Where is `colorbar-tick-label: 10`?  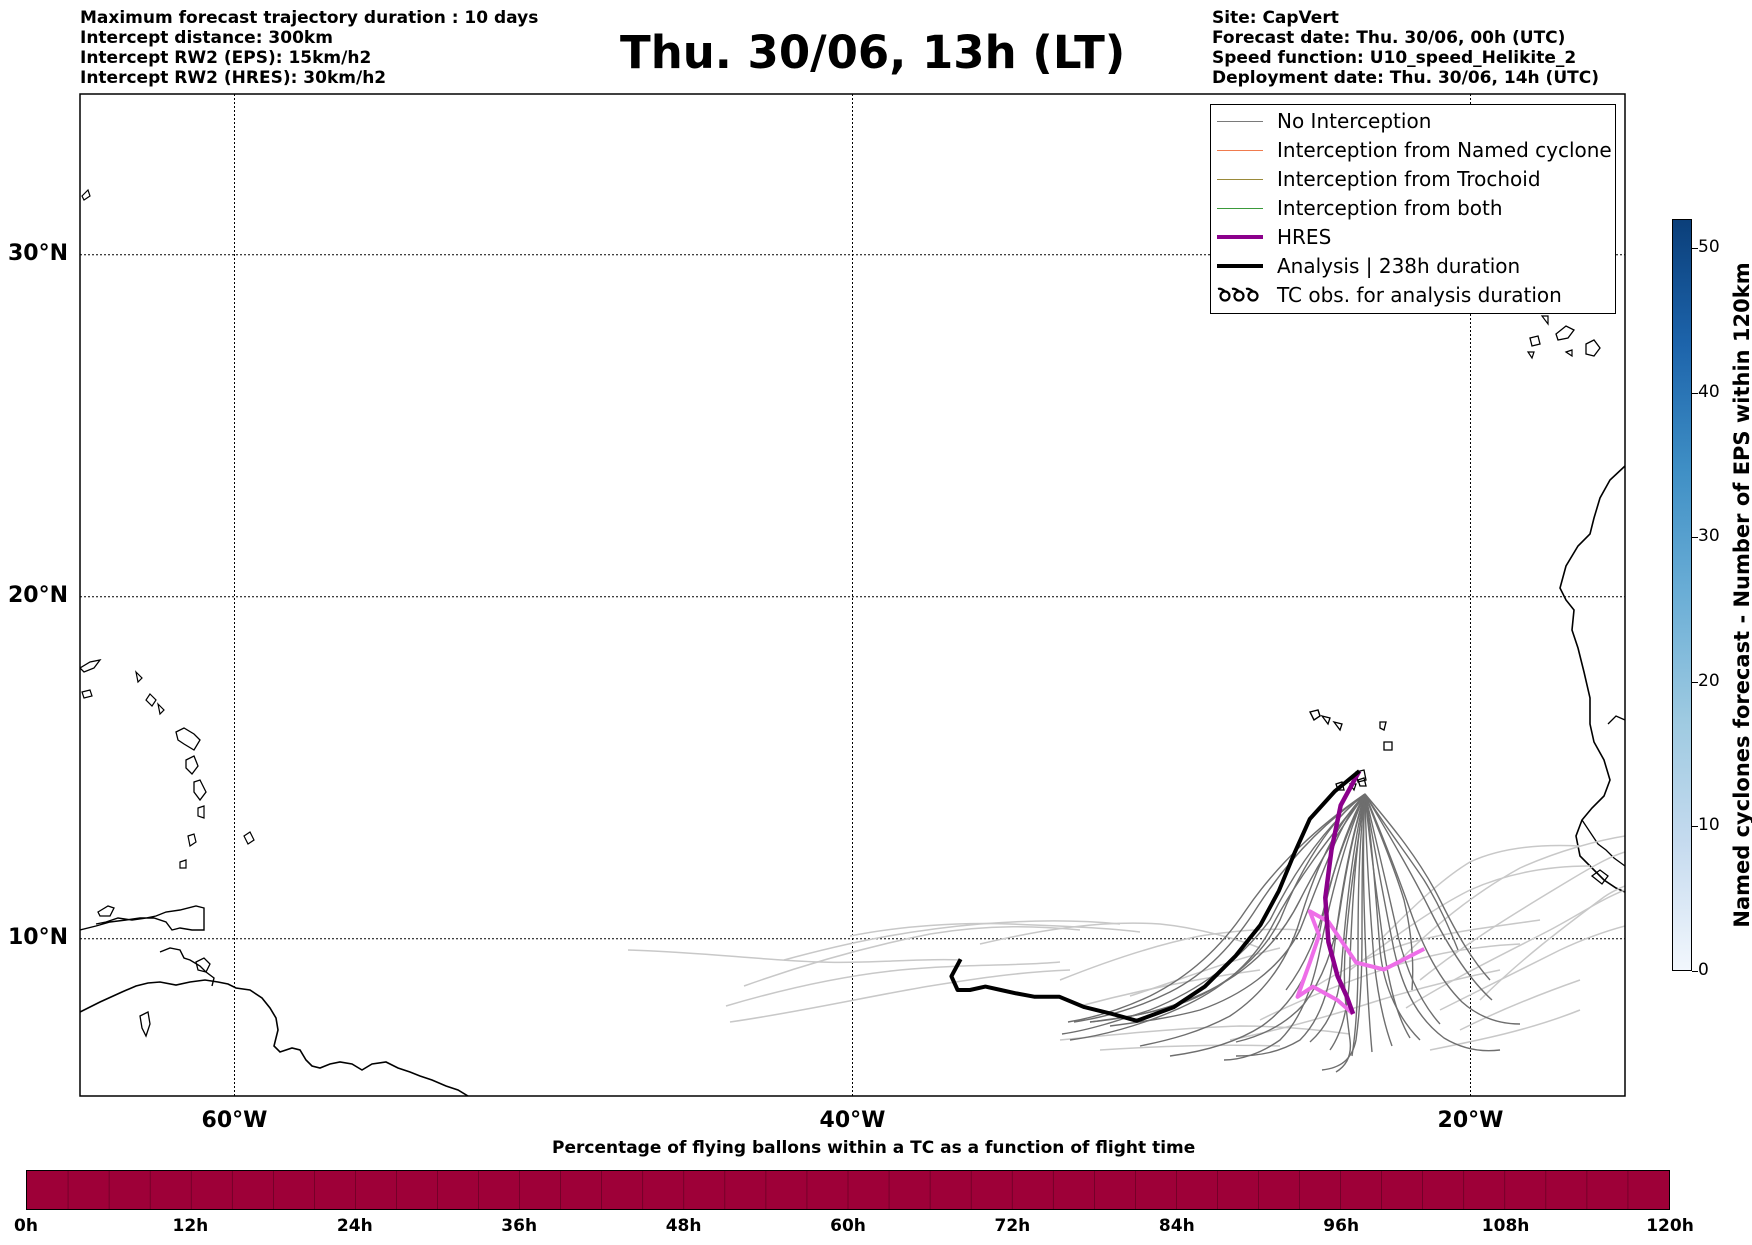 colorbar-tick-label: 10 is located at coordinates (1709, 825).